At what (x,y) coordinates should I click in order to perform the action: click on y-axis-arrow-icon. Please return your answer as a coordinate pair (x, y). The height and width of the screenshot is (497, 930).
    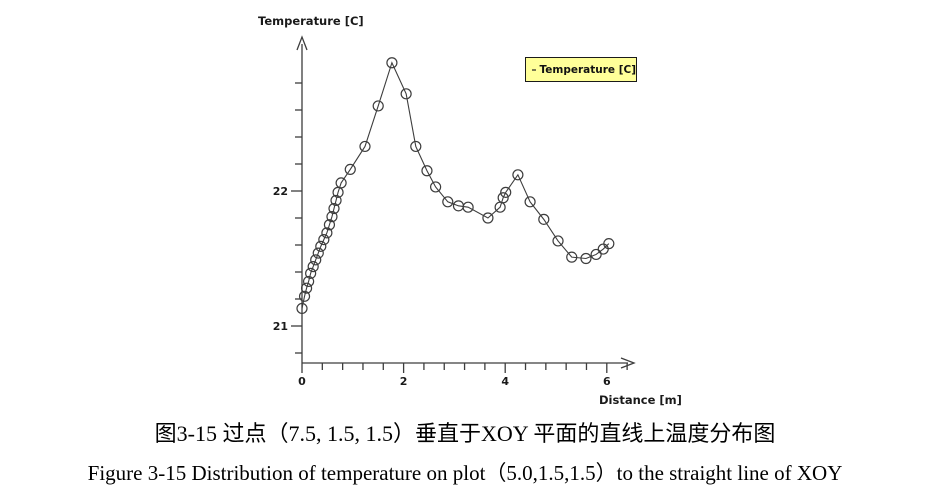
    Looking at the image, I should click on (302, 43).